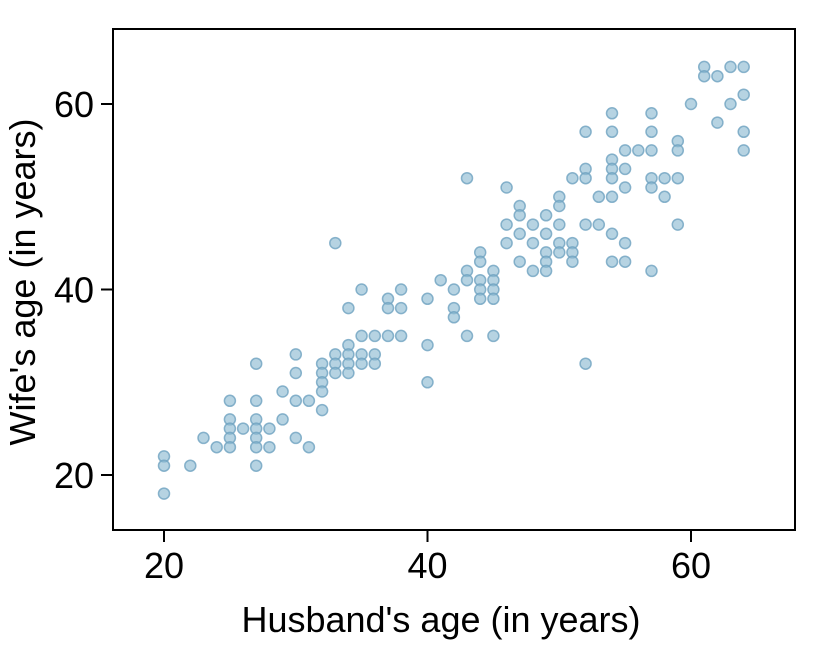 The width and height of the screenshot is (825, 649). I want to click on y-axis-ticks: 20 40 60, so click(83, 290).